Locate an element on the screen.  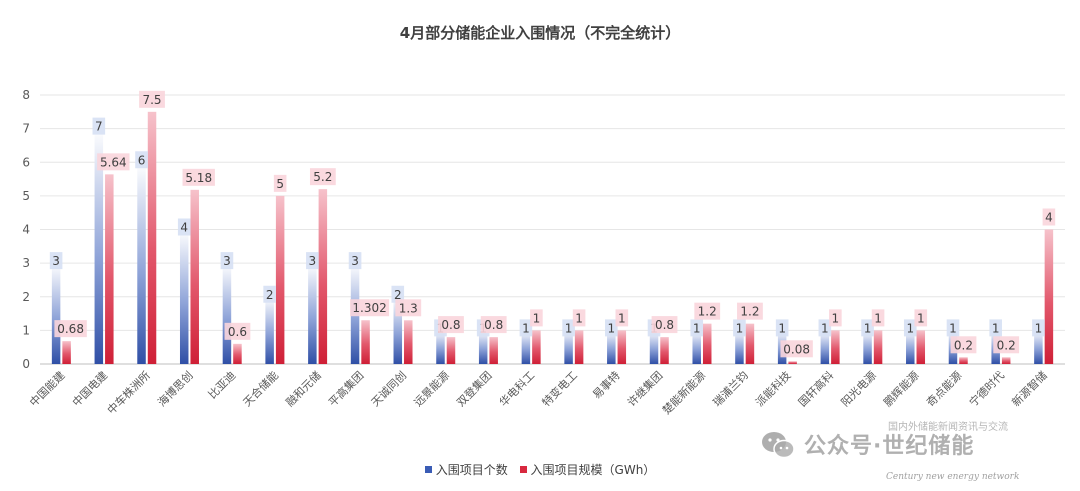
legend-swatch-count is located at coordinates (428, 469).